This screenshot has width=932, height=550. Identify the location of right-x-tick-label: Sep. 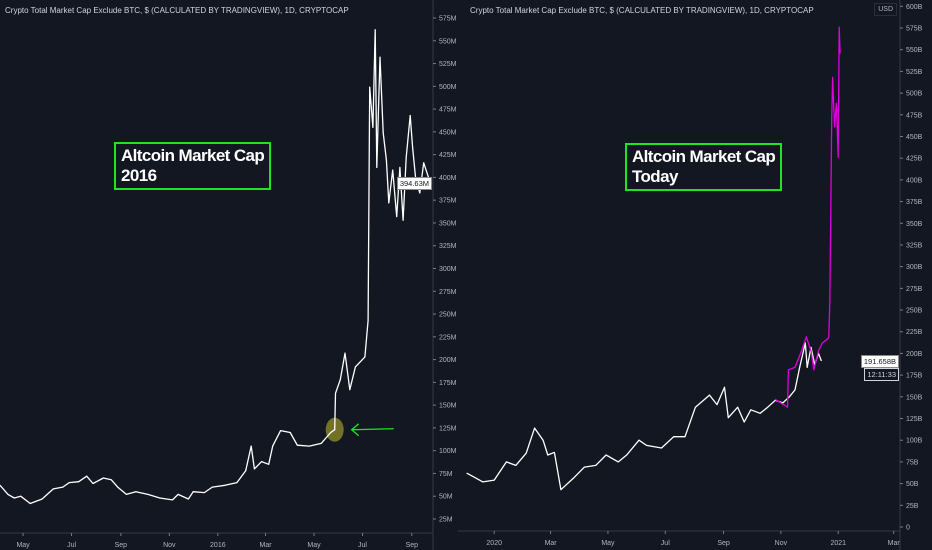
(723, 543).